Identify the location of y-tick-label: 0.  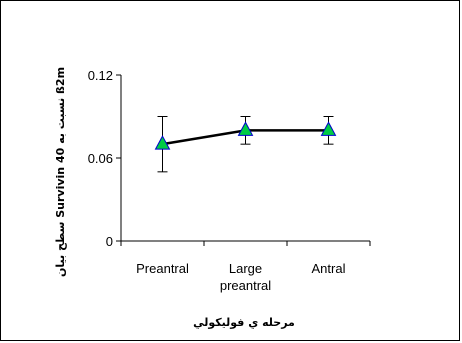
(109, 241).